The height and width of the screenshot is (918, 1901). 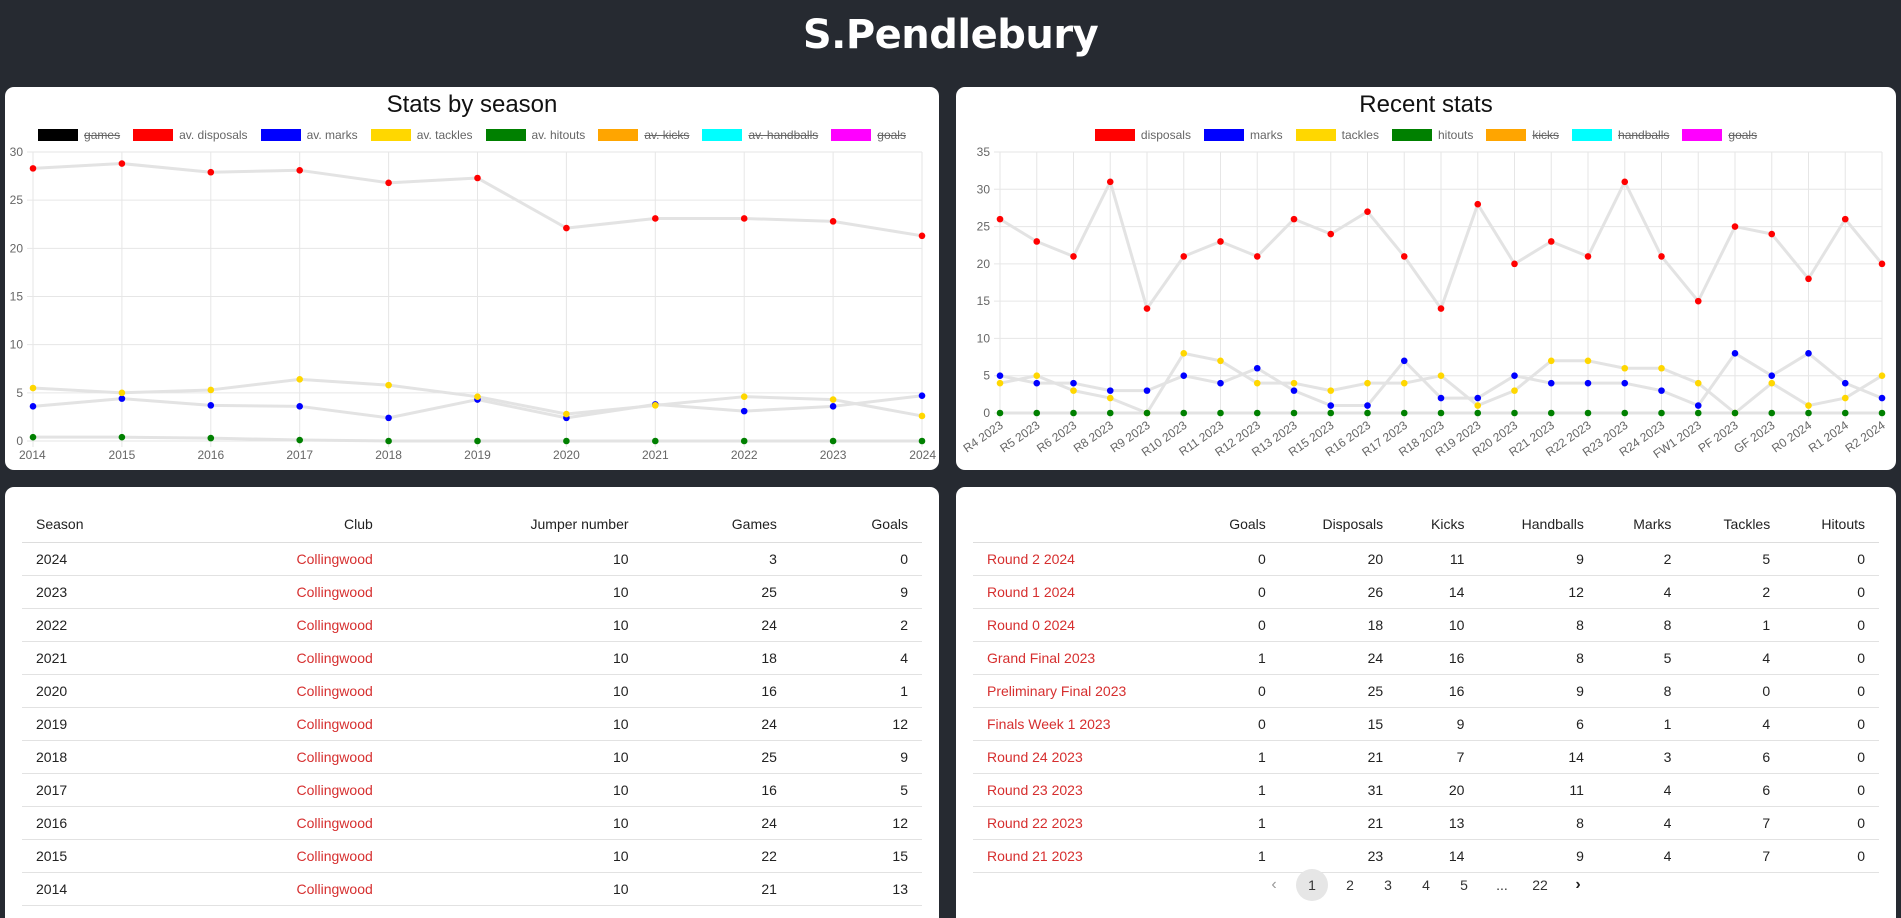 I want to click on round-link: Preliminary Final 2023, so click(x=1057, y=690).